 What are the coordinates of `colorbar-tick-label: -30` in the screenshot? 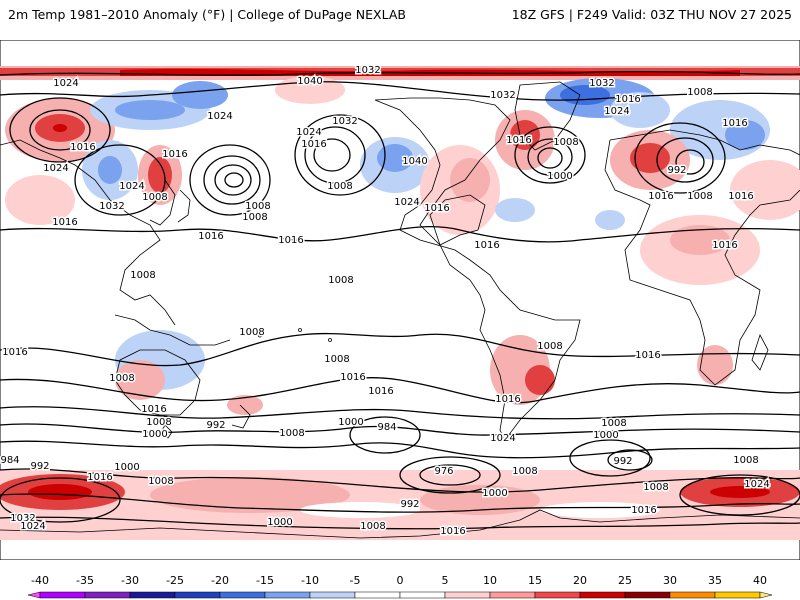 It's located at (130, 580).